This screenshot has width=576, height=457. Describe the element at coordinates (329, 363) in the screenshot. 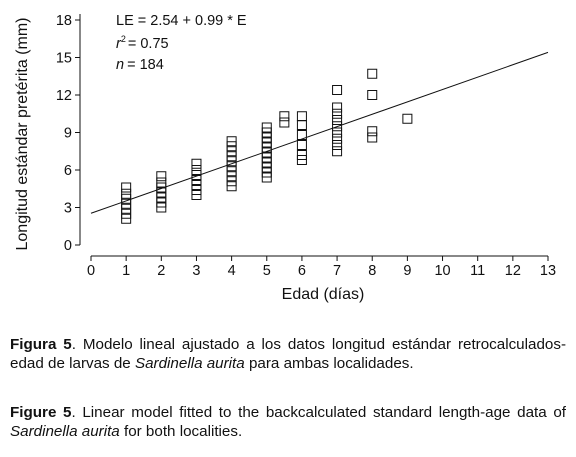

I see `caption-es-text-2: para ambas localidades.` at that location.